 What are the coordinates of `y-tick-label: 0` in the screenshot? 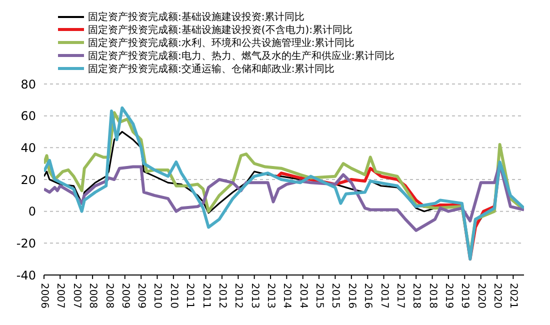 It's located at (32, 211).